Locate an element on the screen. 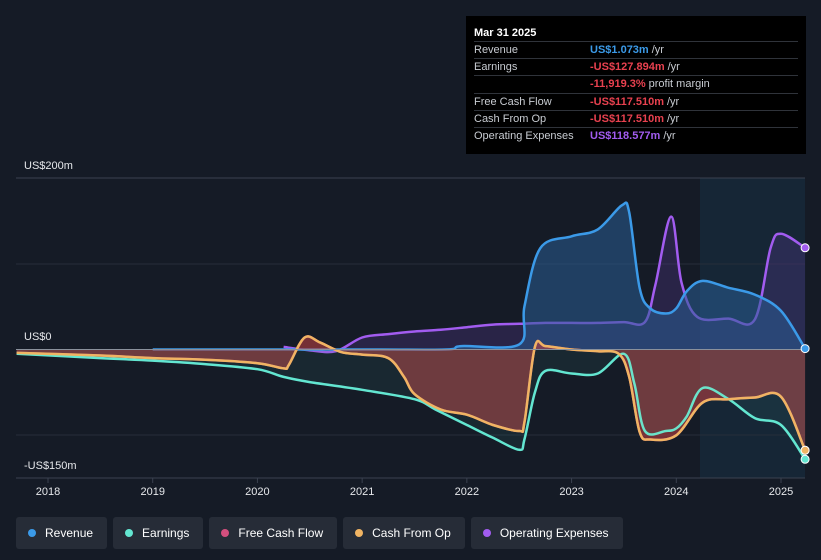  x-tick-2023: 2023 is located at coordinates (571, 492).